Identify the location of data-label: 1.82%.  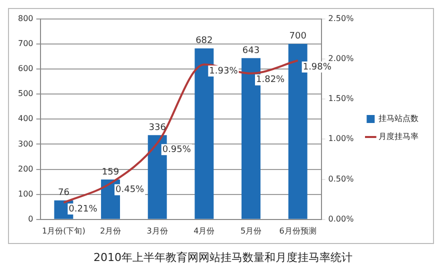
(271, 80).